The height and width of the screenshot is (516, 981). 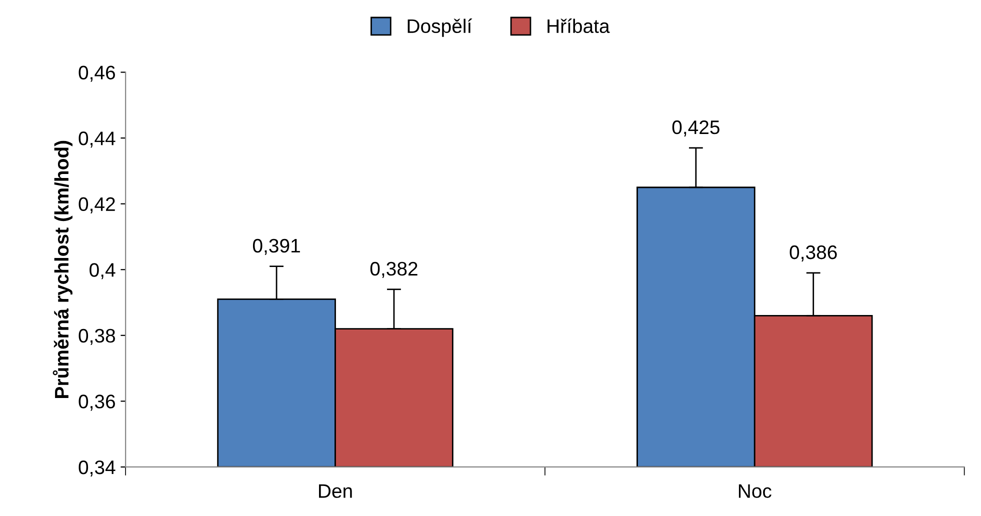 I want to click on y-tick-label: 0,36, so click(x=96, y=402).